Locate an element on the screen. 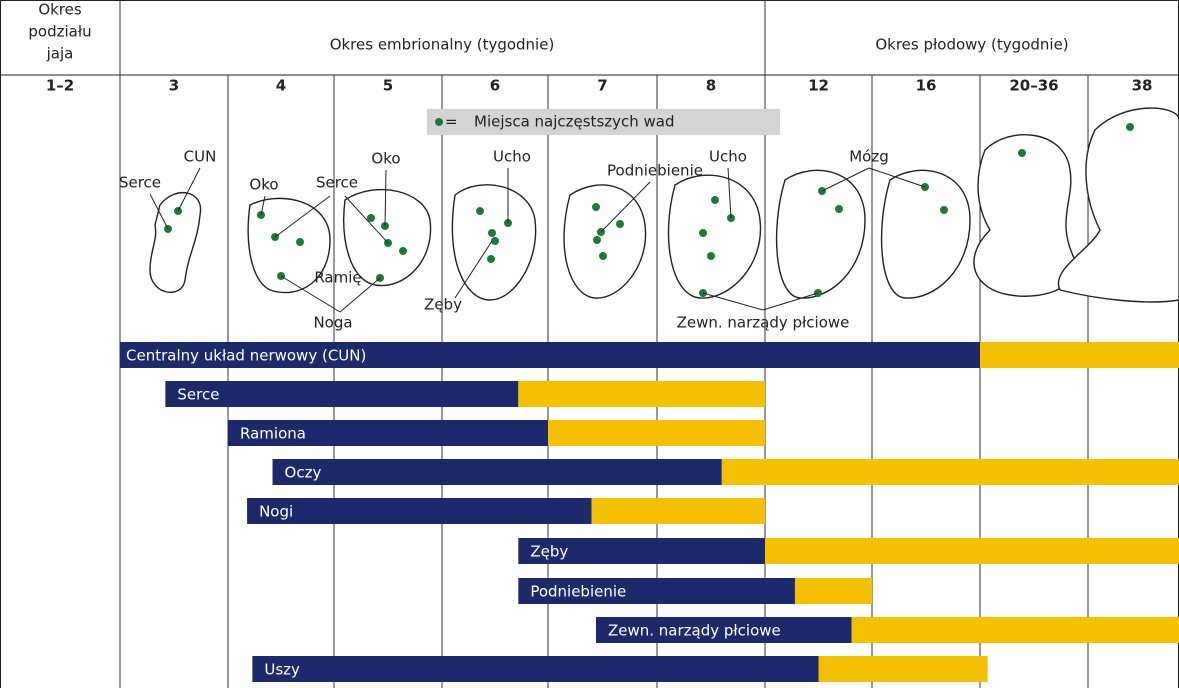 The height and width of the screenshot is (688, 1179). bar-label: Zęby is located at coordinates (549, 552).